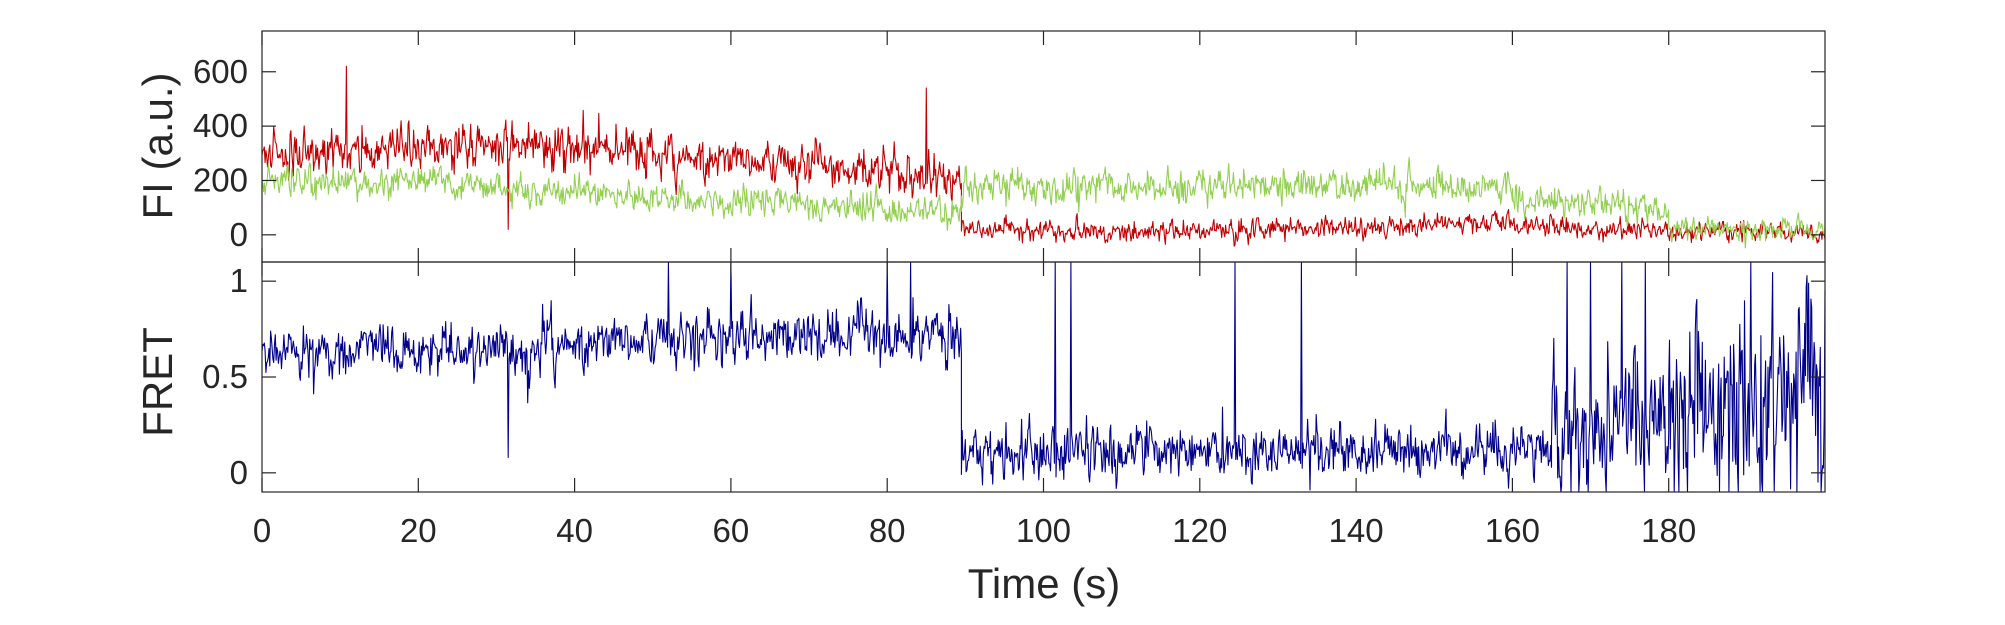 This screenshot has width=2005, height=625. What do you see at coordinates (239, 472) in the screenshot?
I see `fret-y-tick-label: 0` at bounding box center [239, 472].